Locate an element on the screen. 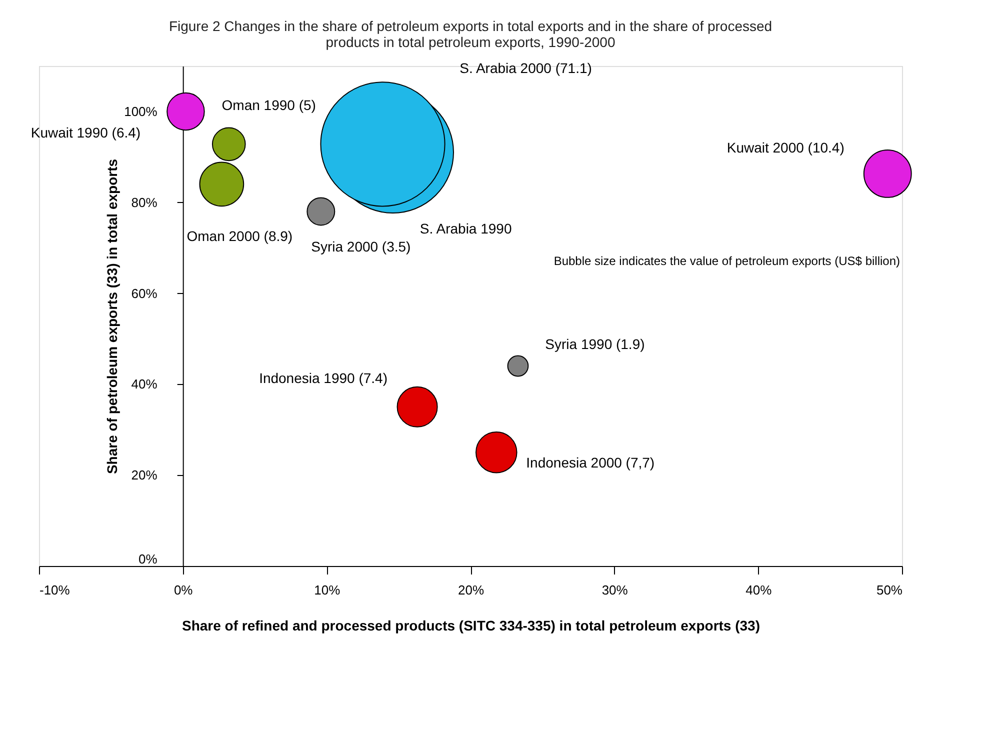 The height and width of the screenshot is (751, 997). y-tick-label: 0% is located at coordinates (148, 559).